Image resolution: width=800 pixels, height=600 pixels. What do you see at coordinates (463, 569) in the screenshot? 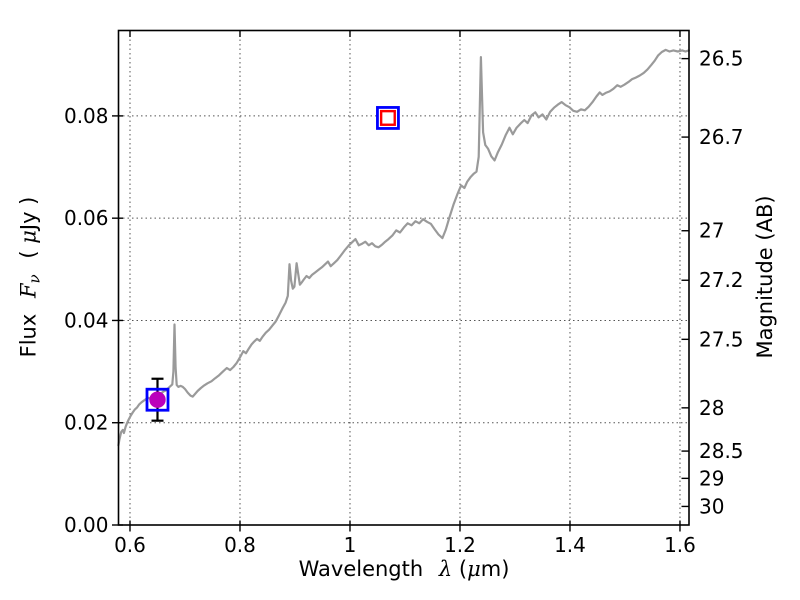
I see `x-axis-unit-open: (` at bounding box center [463, 569].